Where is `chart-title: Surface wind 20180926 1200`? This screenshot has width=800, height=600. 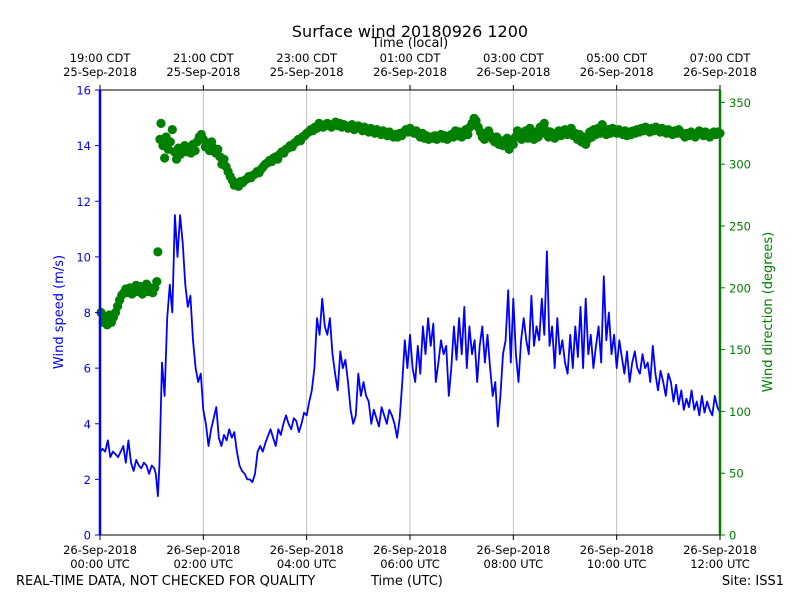
chart-title: Surface wind 20180926 1200 is located at coordinates (410, 31).